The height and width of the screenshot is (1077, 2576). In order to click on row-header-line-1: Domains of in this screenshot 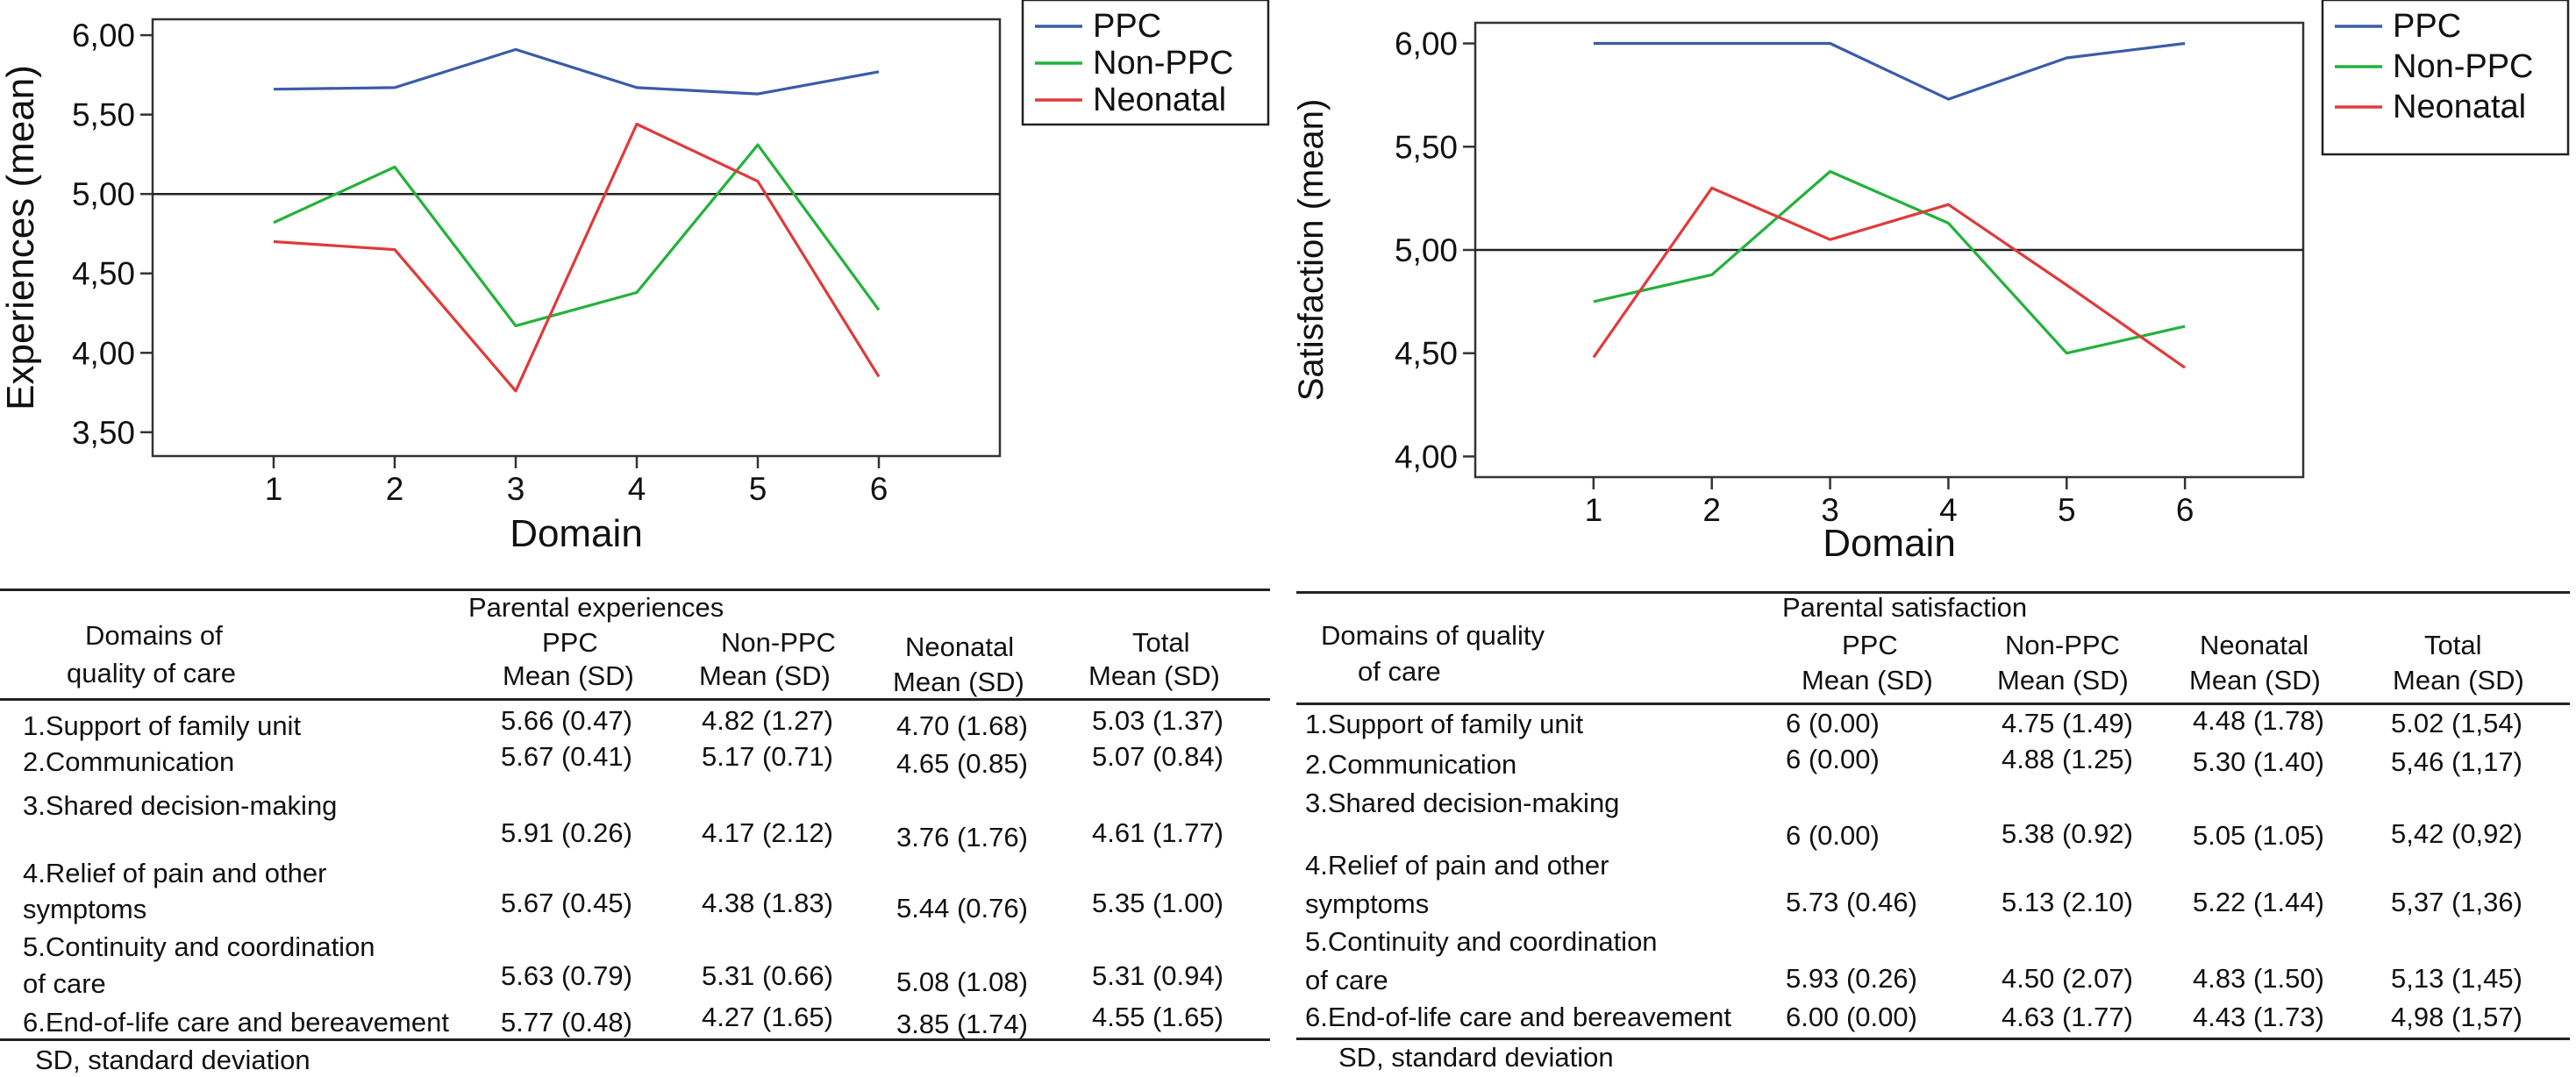, I will do `click(154, 635)`.